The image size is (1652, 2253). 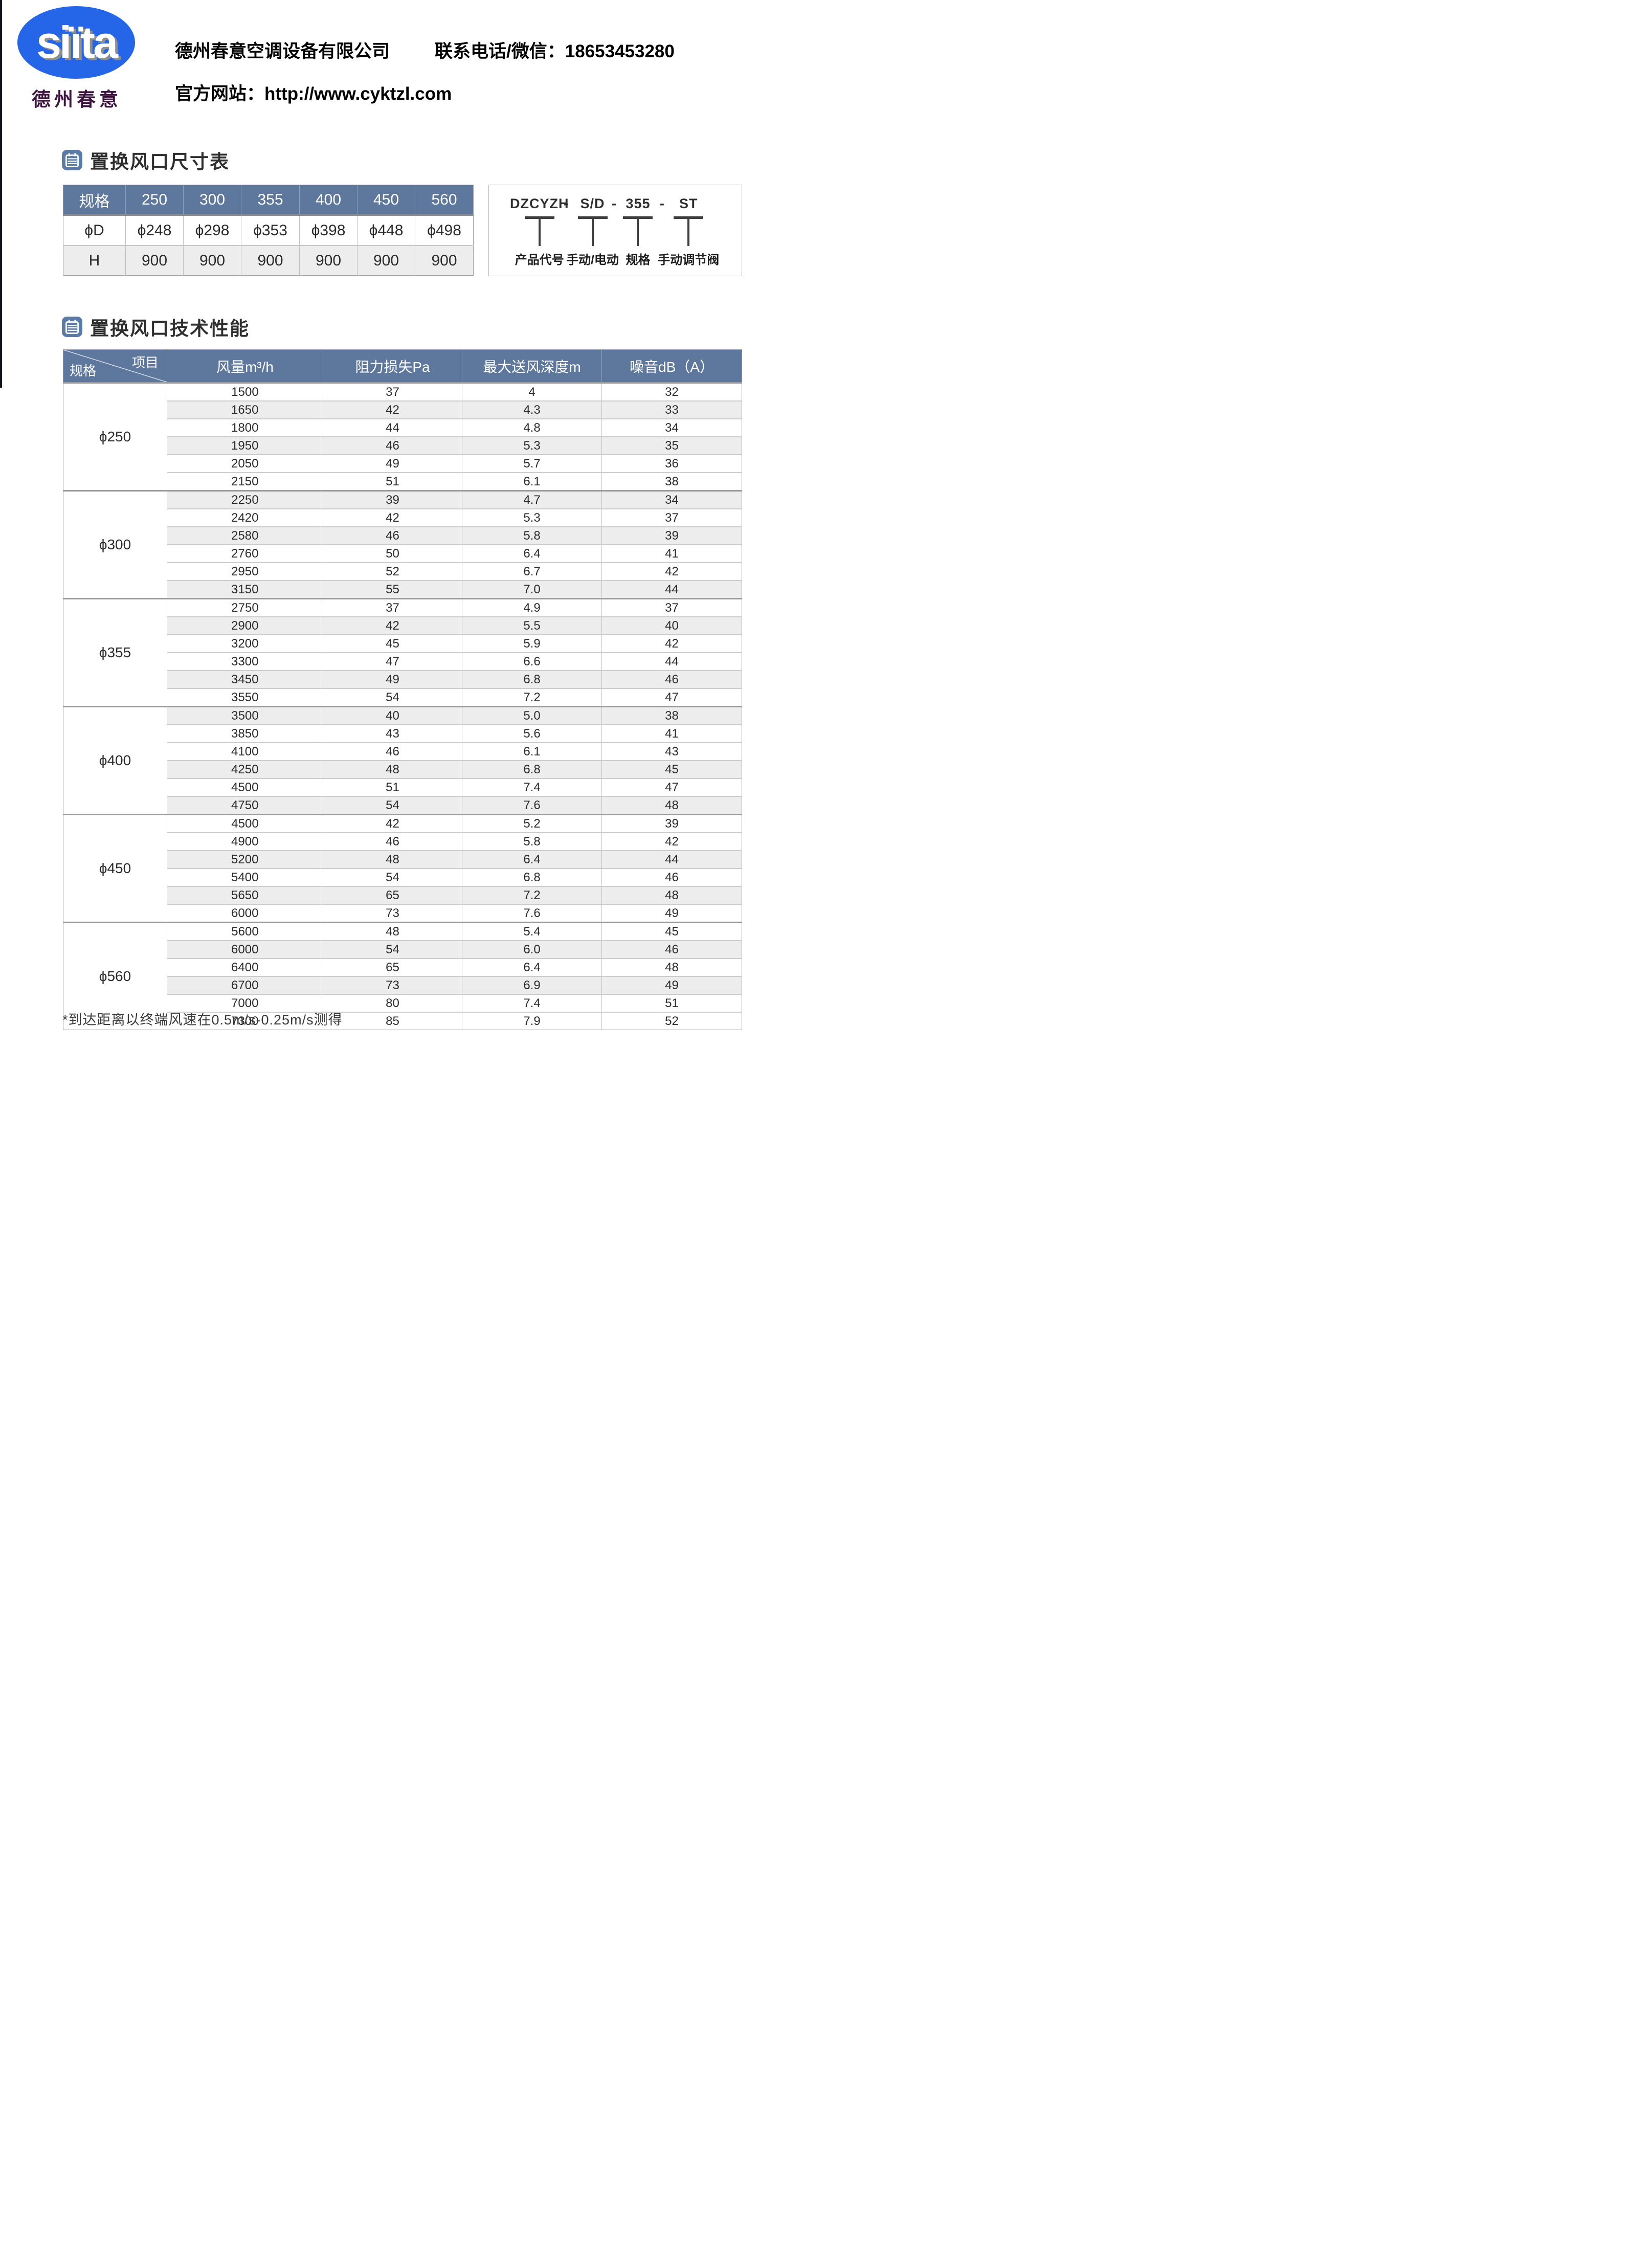 What do you see at coordinates (532, 787) in the screenshot?
I see `perf-value-cell: 7.4` at bounding box center [532, 787].